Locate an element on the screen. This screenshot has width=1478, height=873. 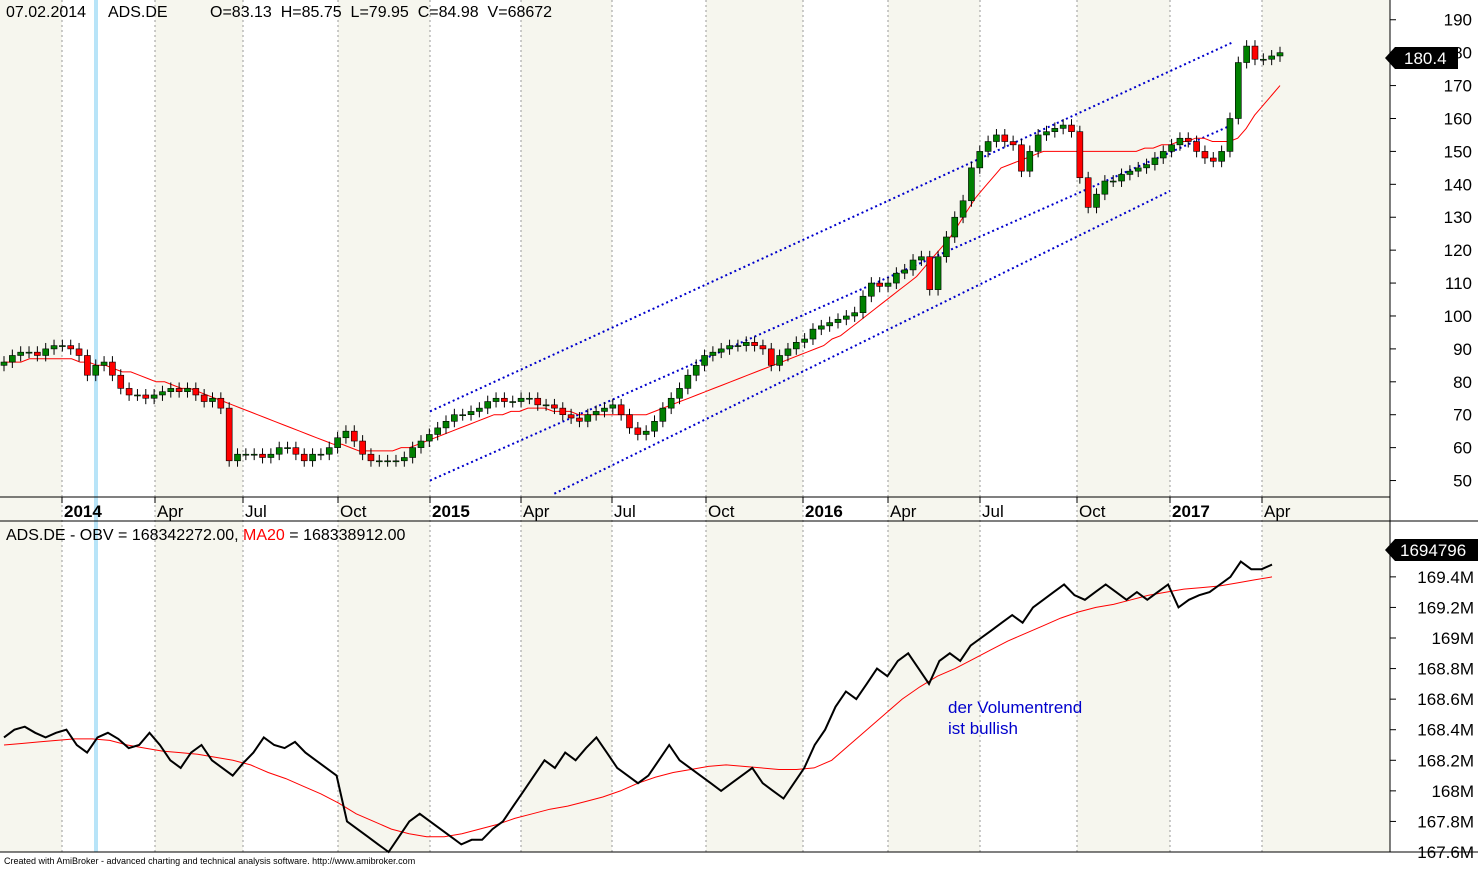
annotation-line-2: ist bullish is located at coordinates (983, 728).